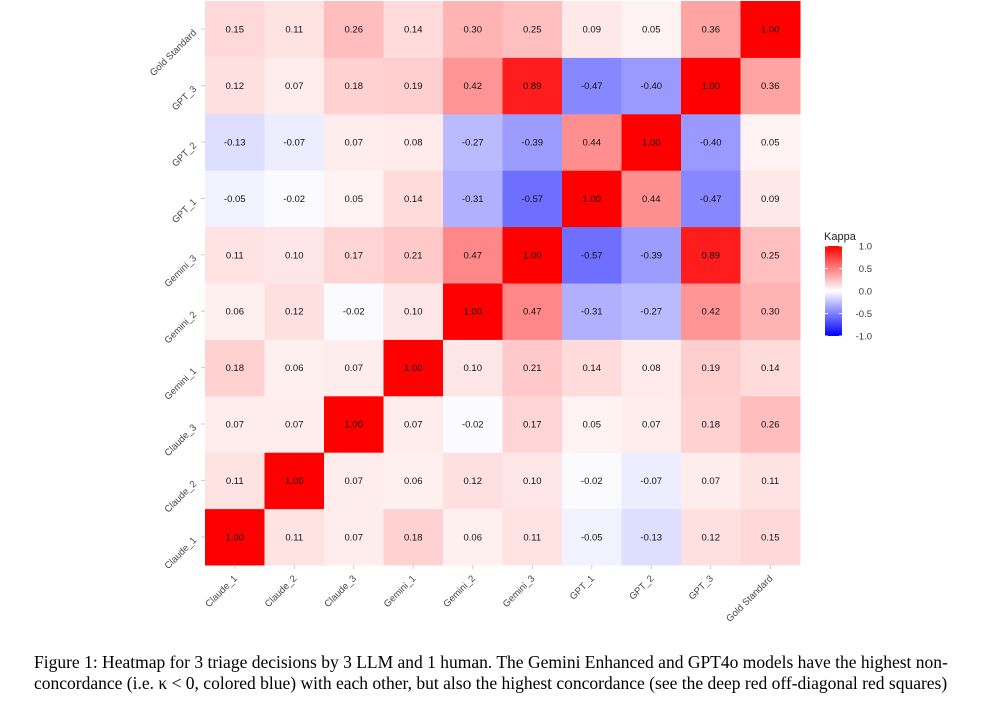 This screenshot has width=983, height=721. I want to click on cell-label: 0.26, so click(354, 30).